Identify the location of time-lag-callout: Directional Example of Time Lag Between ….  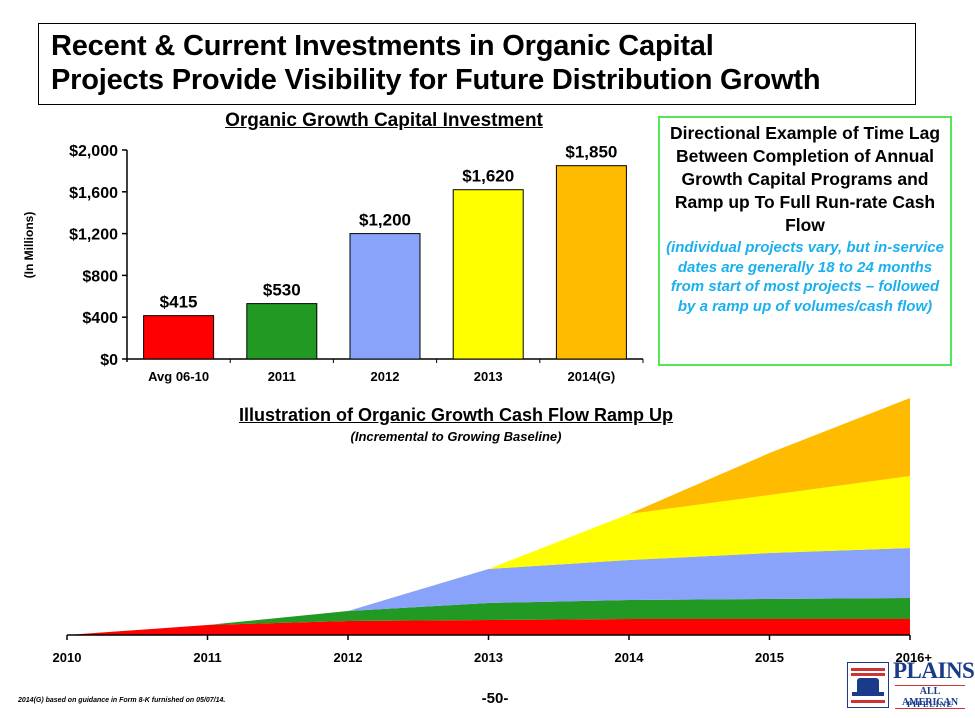
(805, 241).